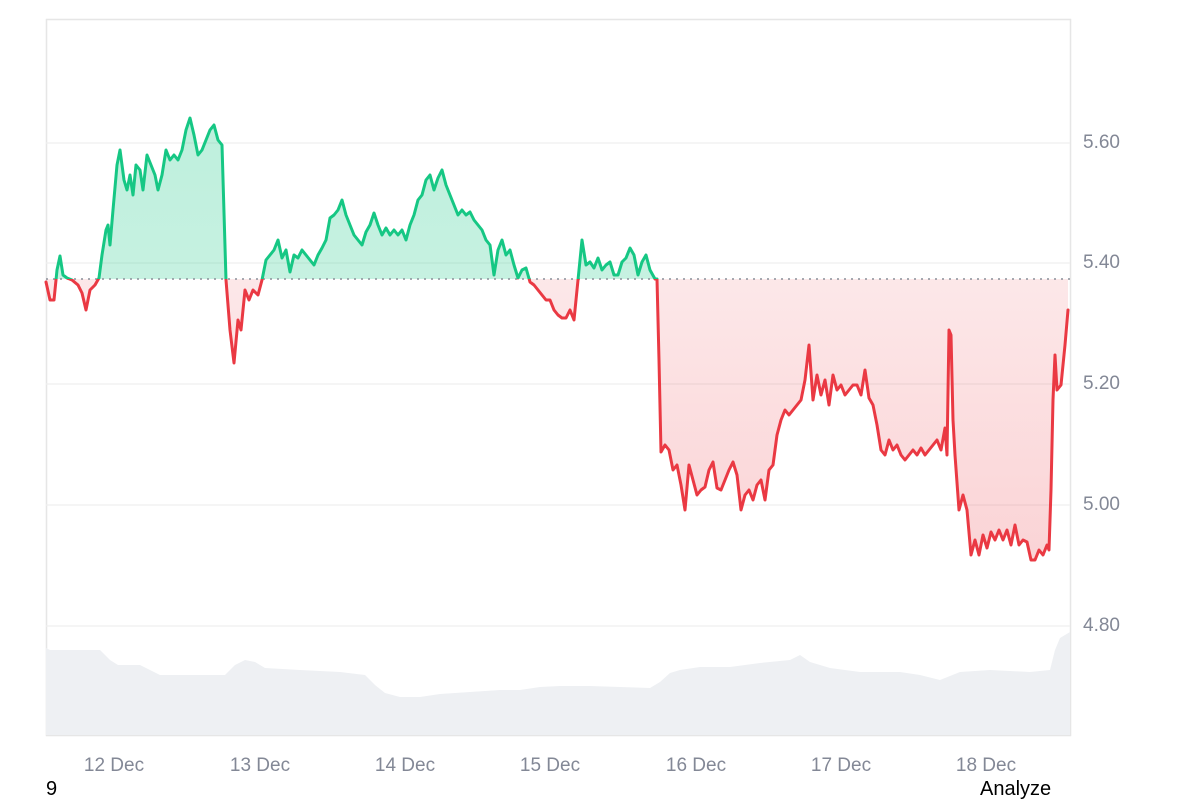  Describe the element at coordinates (1101, 142) in the screenshot. I see `y-tick-label: 5.60` at that location.